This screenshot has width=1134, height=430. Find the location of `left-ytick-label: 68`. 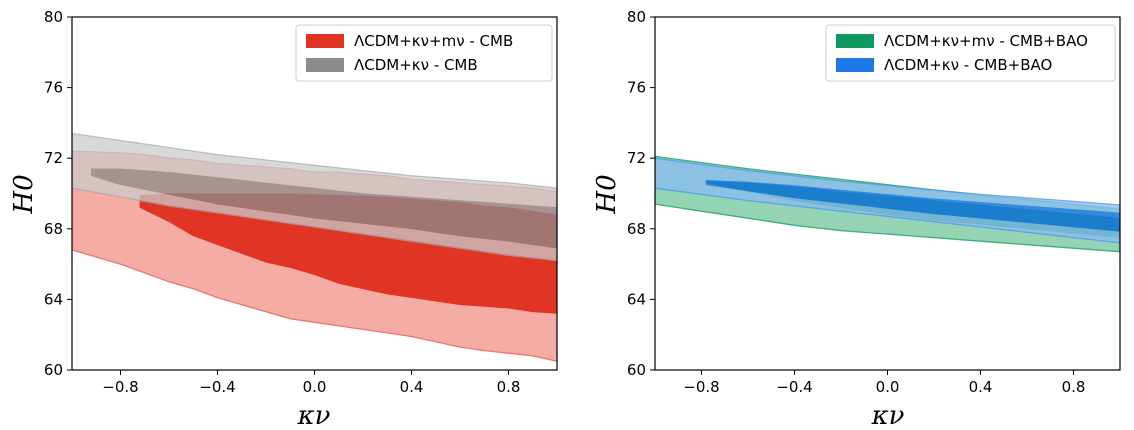

left-ytick-label: 68 is located at coordinates (53, 229).